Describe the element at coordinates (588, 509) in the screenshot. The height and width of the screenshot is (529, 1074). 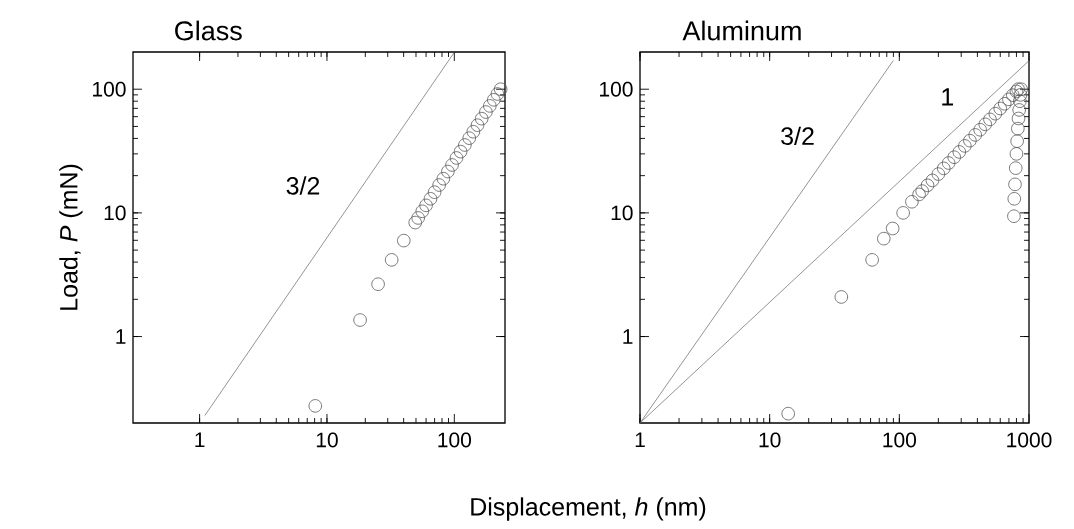
I see `x-axis-title: Displacement, h (nm)` at that location.